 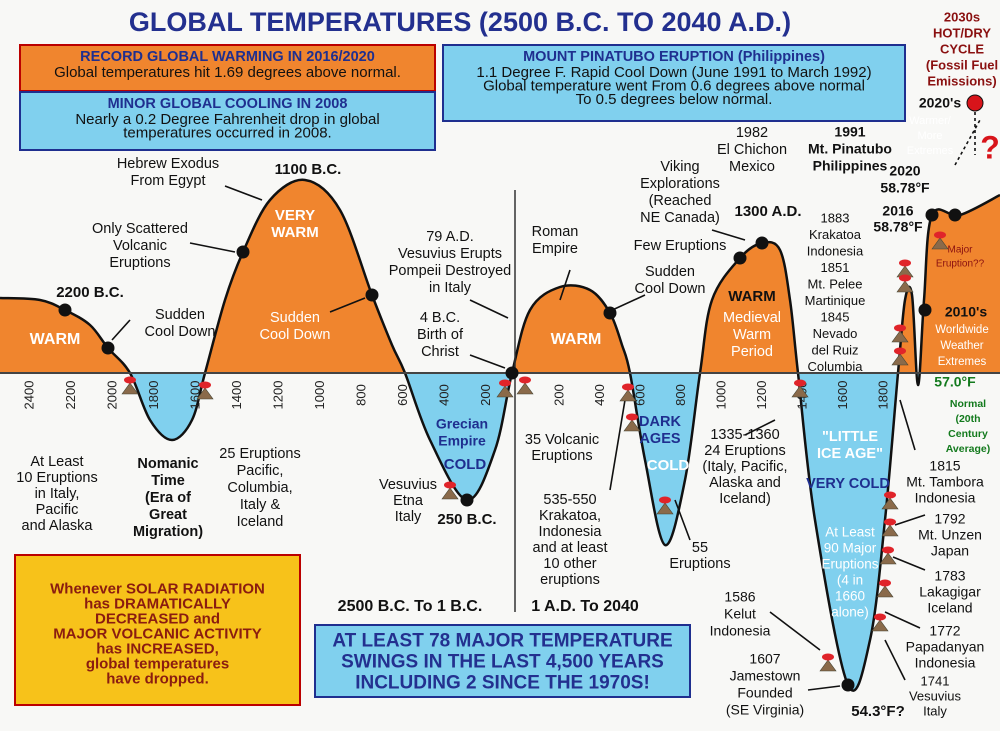 What do you see at coordinates (680, 218) in the screenshot?
I see `annotation: NE Canada)` at bounding box center [680, 218].